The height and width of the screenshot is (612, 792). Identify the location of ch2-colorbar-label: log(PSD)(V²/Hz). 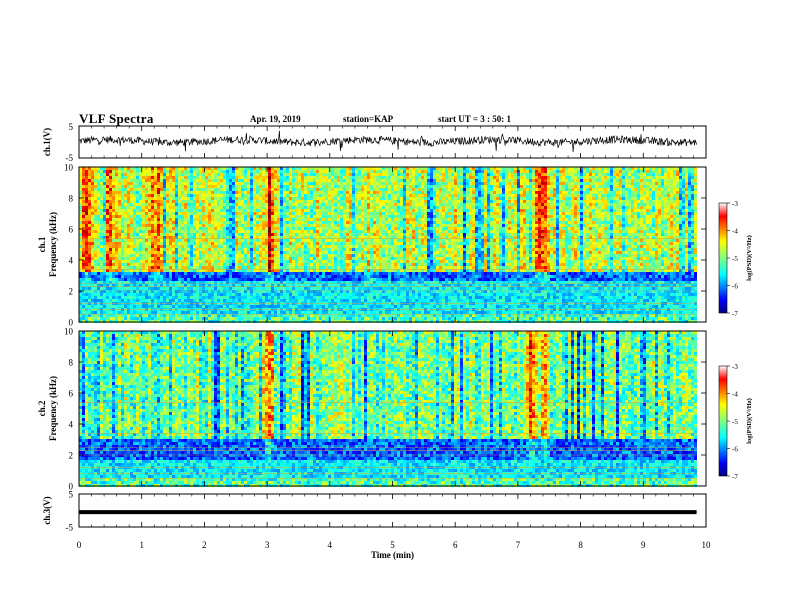
(749, 421).